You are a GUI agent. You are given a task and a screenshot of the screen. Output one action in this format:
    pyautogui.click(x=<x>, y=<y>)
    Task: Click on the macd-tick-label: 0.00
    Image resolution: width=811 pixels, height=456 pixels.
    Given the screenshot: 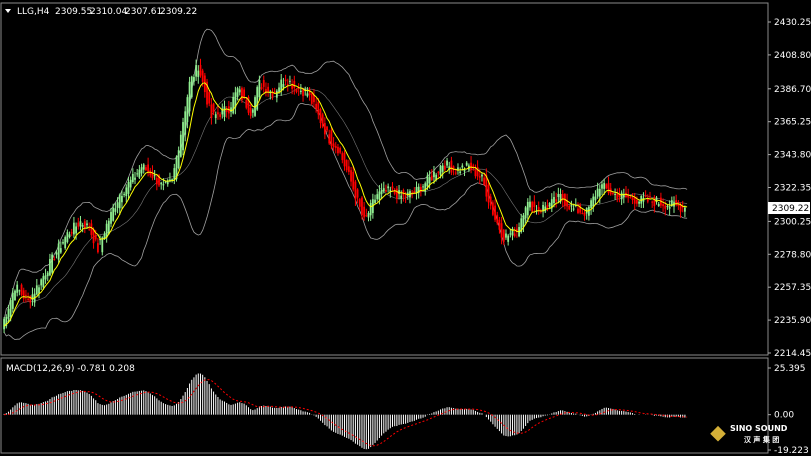 What is the action you would take?
    pyautogui.click(x=784, y=416)
    